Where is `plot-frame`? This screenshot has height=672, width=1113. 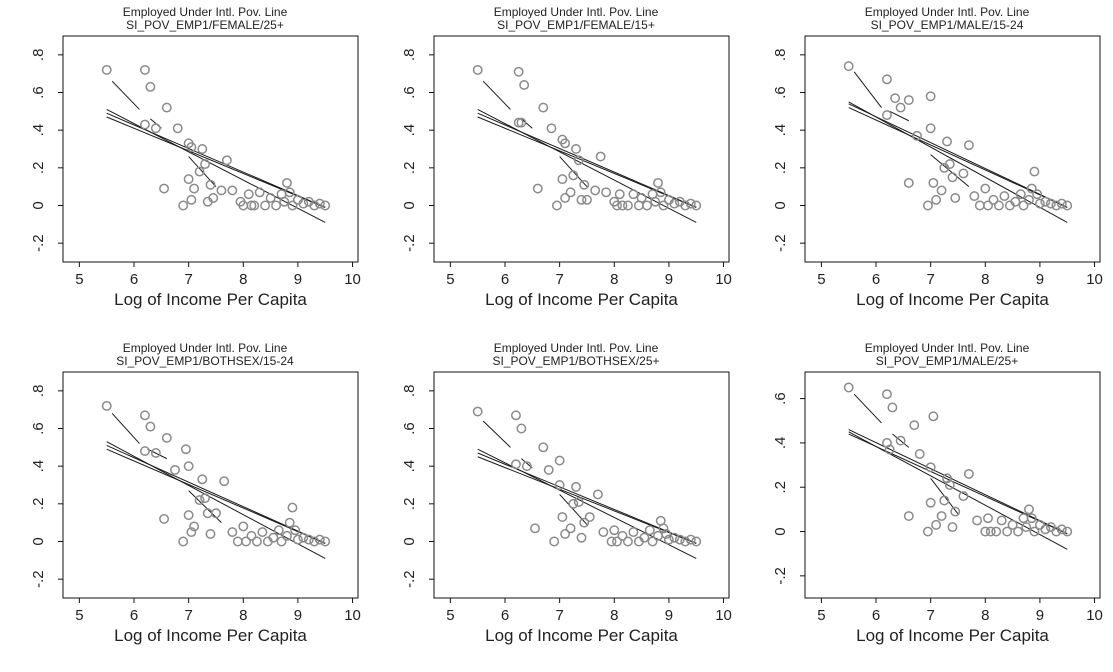 plot-frame is located at coordinates (581, 149).